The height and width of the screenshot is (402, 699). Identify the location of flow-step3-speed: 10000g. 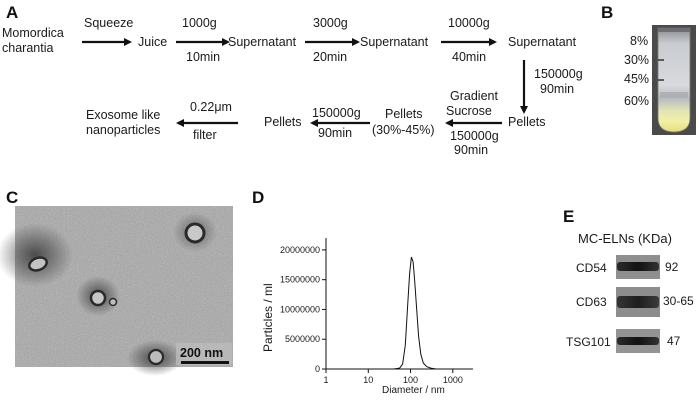
(469, 23).